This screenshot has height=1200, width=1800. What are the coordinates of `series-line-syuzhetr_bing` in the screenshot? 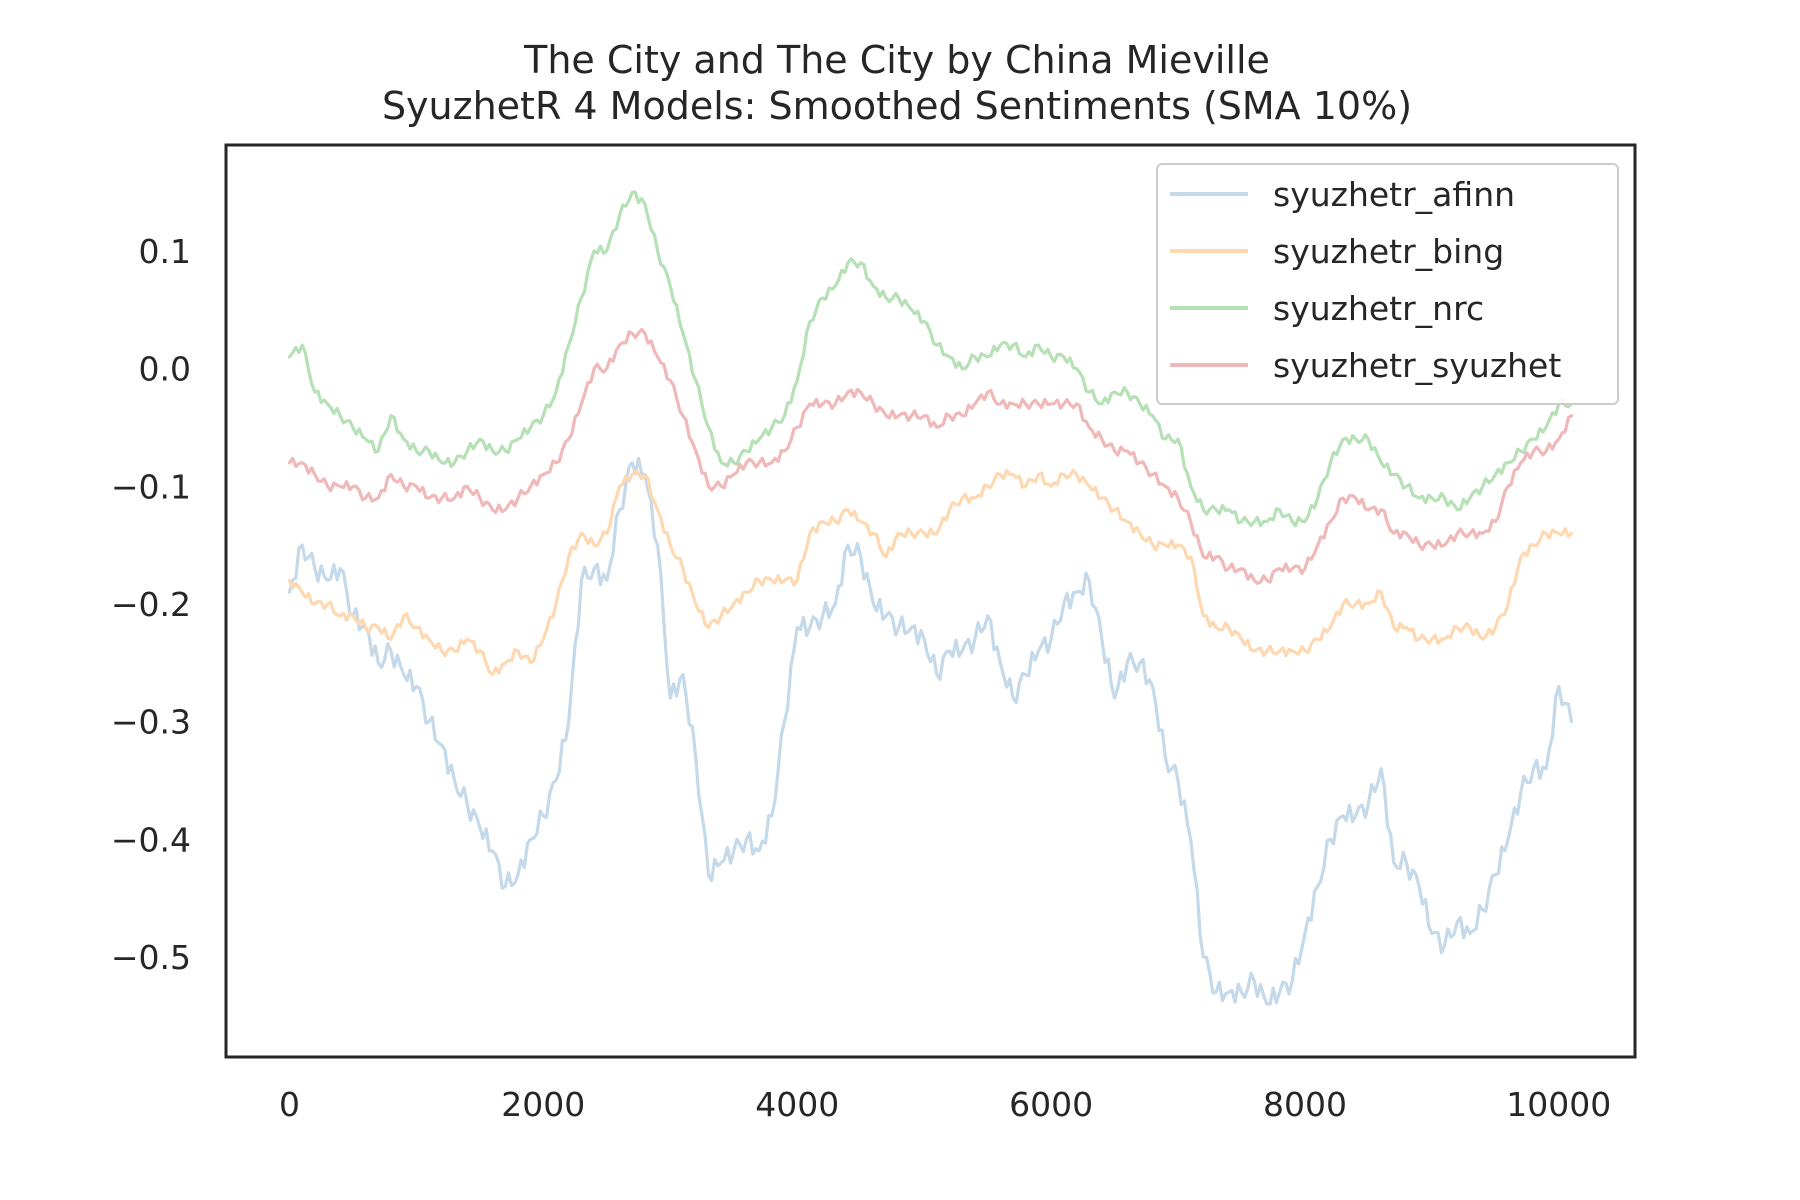 It's located at (930, 572).